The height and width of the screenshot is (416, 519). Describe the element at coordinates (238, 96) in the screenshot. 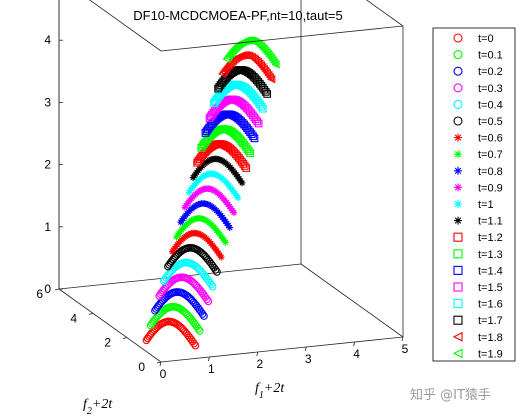

I see `series-t=1.6` at that location.